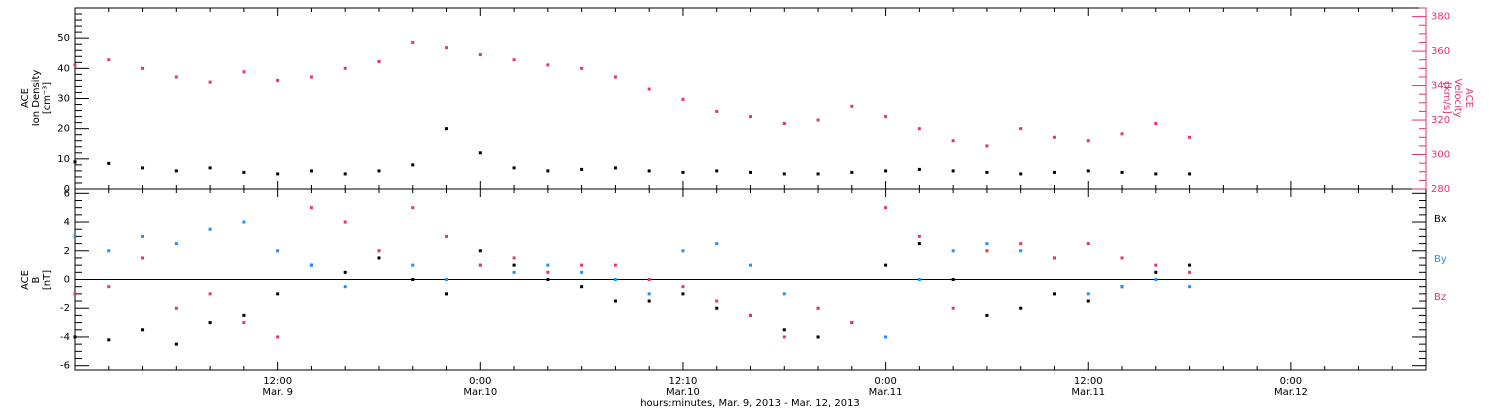 Image resolution: width=1500 pixels, height=410 pixels. I want to click on density-axis-title-line3: [cm⁻³], so click(47, 98).